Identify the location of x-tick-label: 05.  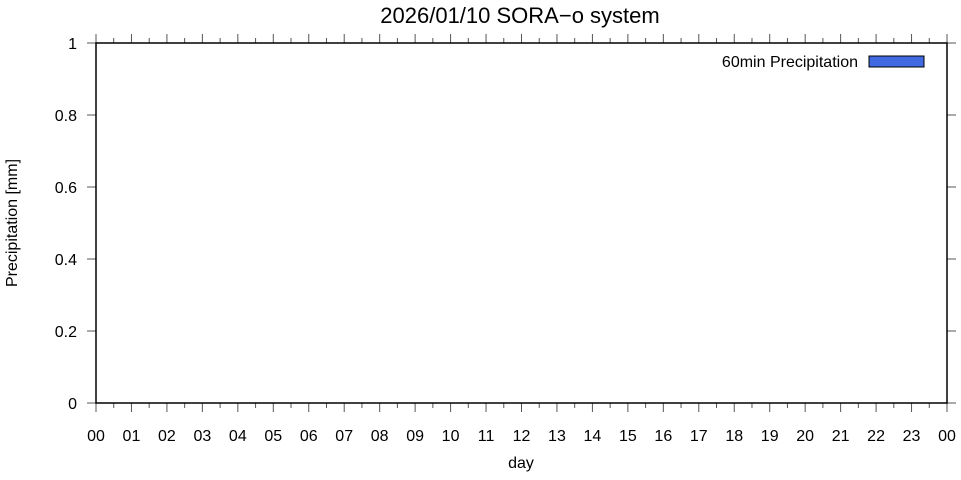
(273, 436).